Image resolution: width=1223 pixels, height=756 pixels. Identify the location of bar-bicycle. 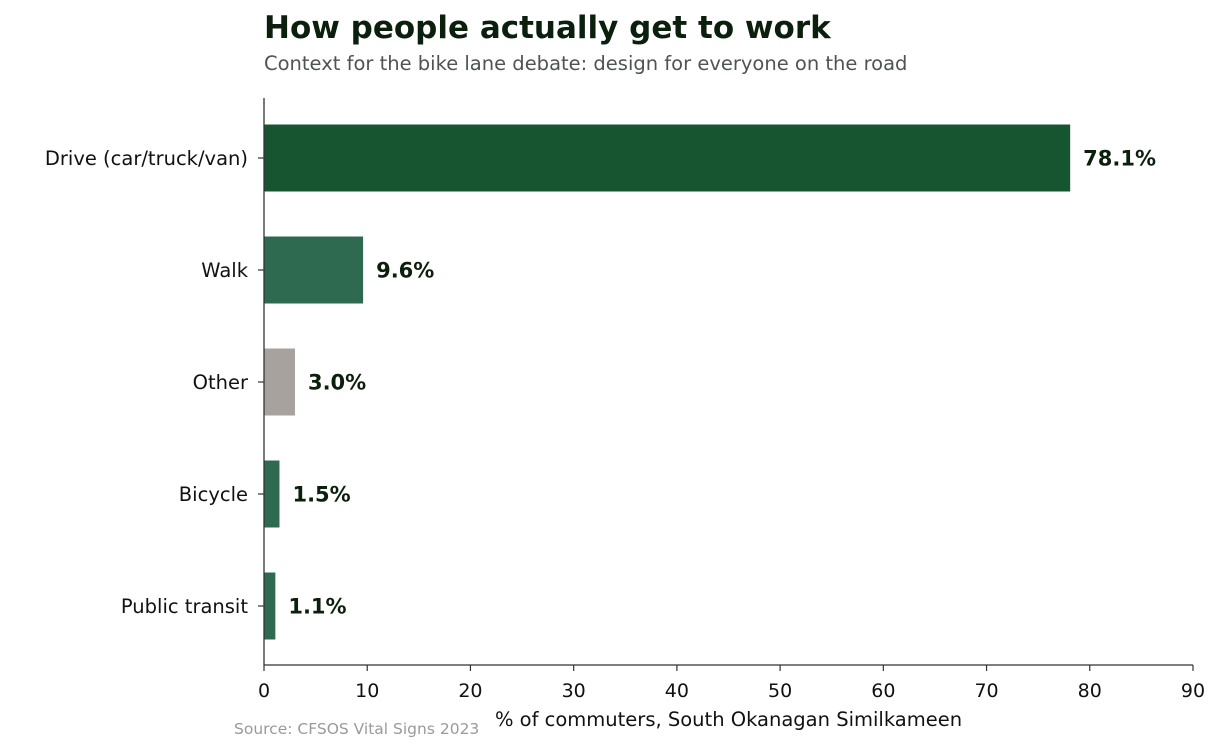
(272, 494).